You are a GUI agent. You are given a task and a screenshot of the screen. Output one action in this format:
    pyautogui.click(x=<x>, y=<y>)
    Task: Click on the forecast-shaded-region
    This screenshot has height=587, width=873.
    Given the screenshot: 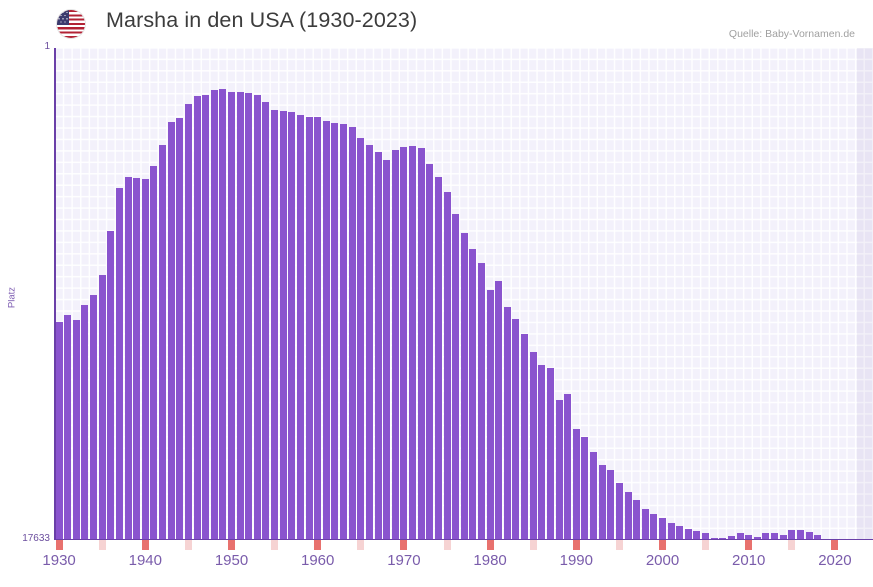 What is the action you would take?
    pyautogui.click(x=865, y=293)
    